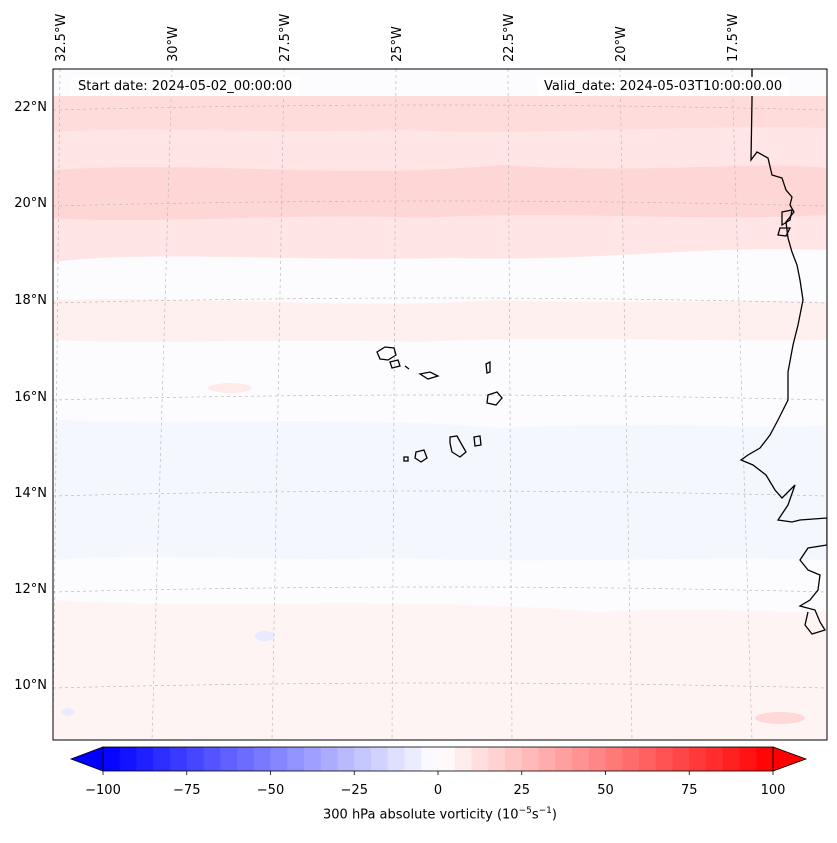  What do you see at coordinates (440, 193) in the screenshot?
I see `vorticity-band-north-strong` at bounding box center [440, 193].